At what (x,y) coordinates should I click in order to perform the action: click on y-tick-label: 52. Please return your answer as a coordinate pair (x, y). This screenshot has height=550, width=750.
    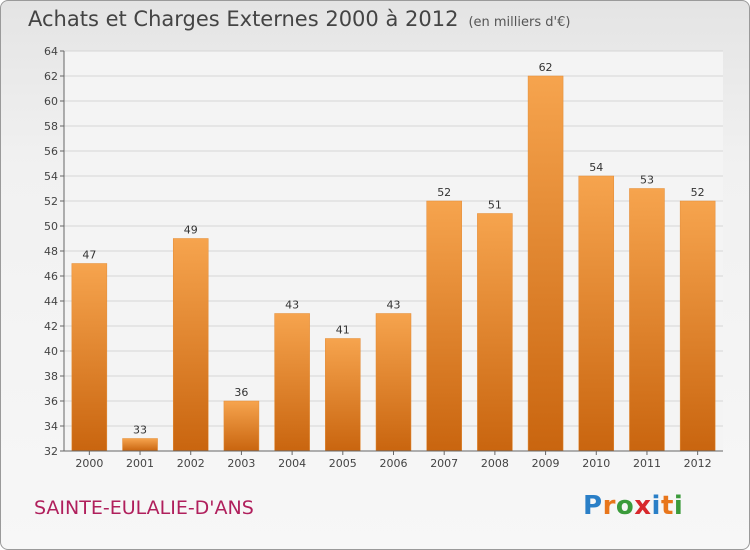
    Looking at the image, I should click on (51, 201).